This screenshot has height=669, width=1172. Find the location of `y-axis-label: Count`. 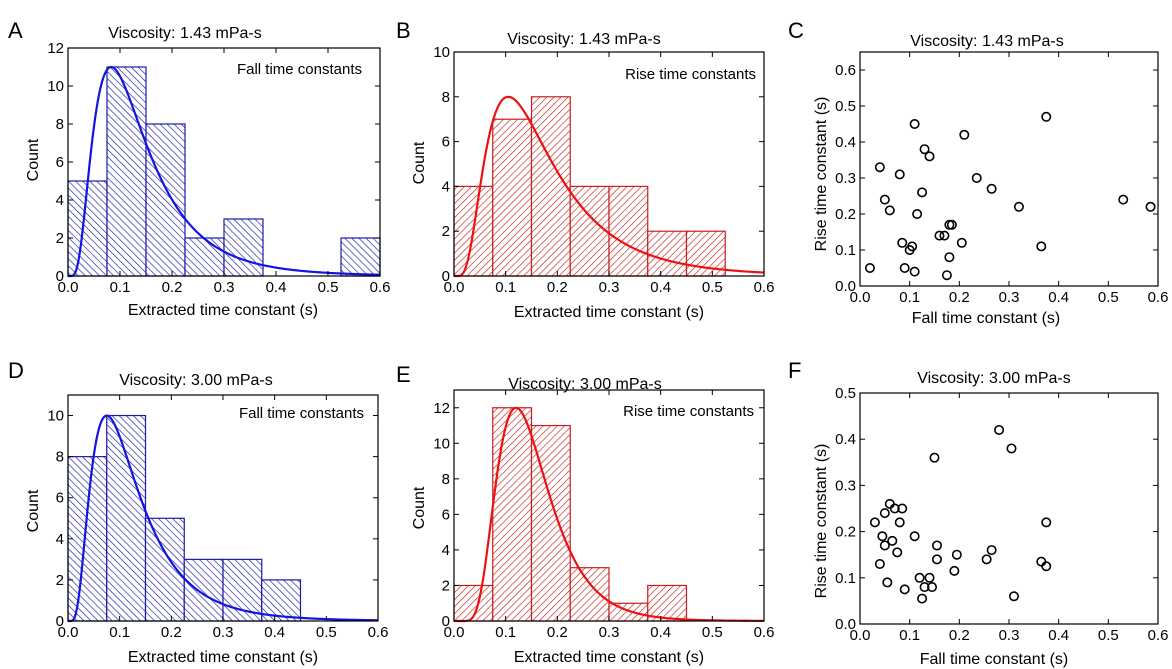

y-axis-label: Count is located at coordinates (33, 510).